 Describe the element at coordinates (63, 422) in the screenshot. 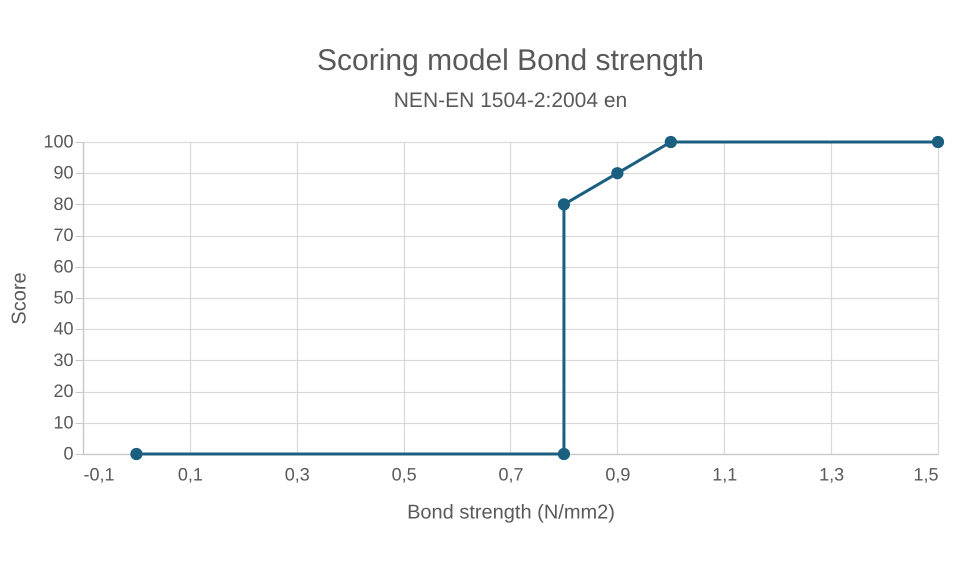

I see `y-tick-label: 10` at that location.